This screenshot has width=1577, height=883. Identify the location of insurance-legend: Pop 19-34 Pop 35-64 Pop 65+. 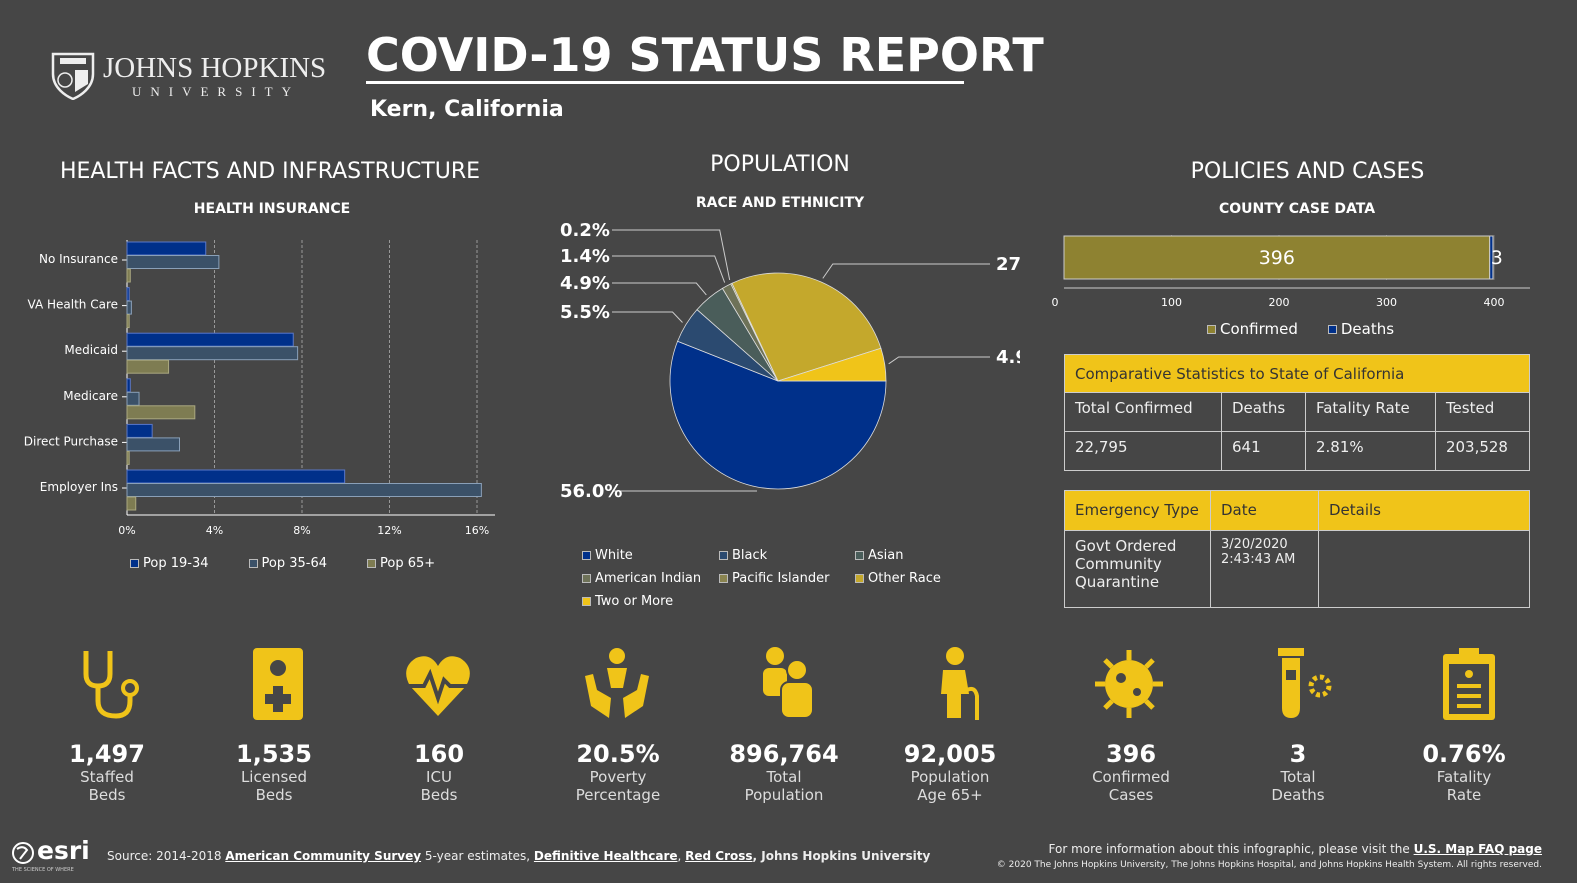
(282, 563).